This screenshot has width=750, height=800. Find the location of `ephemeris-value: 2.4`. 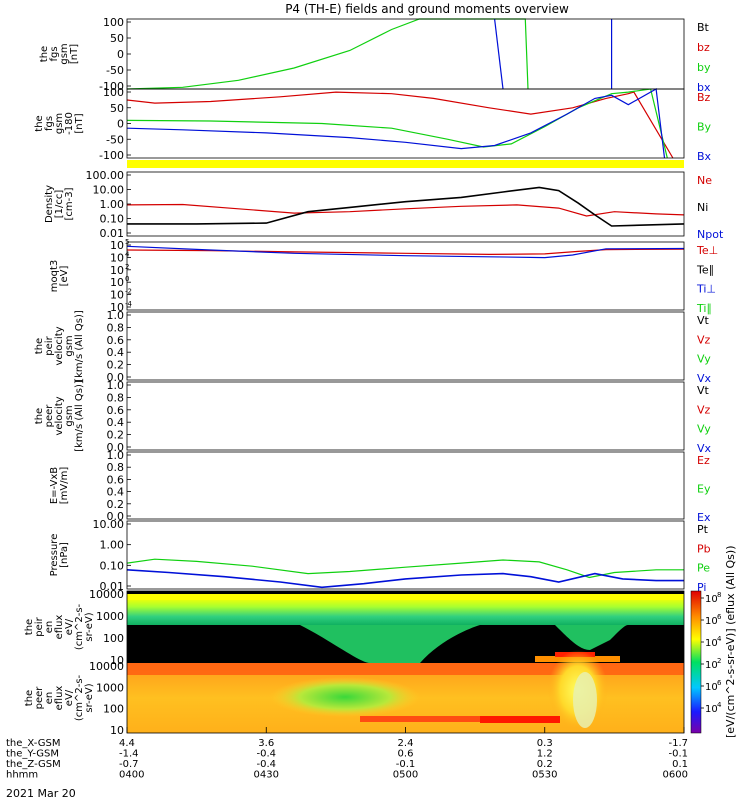

ephemeris-value: 2.4 is located at coordinates (406, 743).